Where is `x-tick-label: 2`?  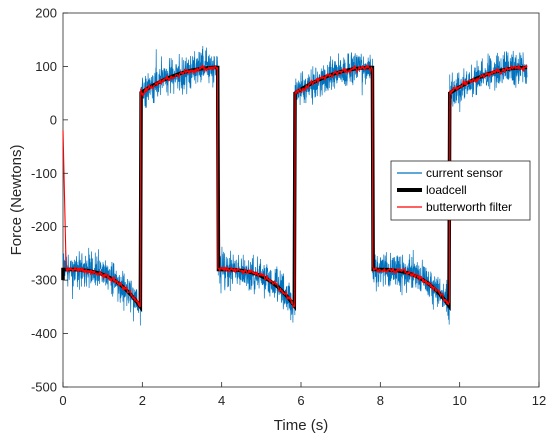 x-tick-label: 2 is located at coordinates (142, 400).